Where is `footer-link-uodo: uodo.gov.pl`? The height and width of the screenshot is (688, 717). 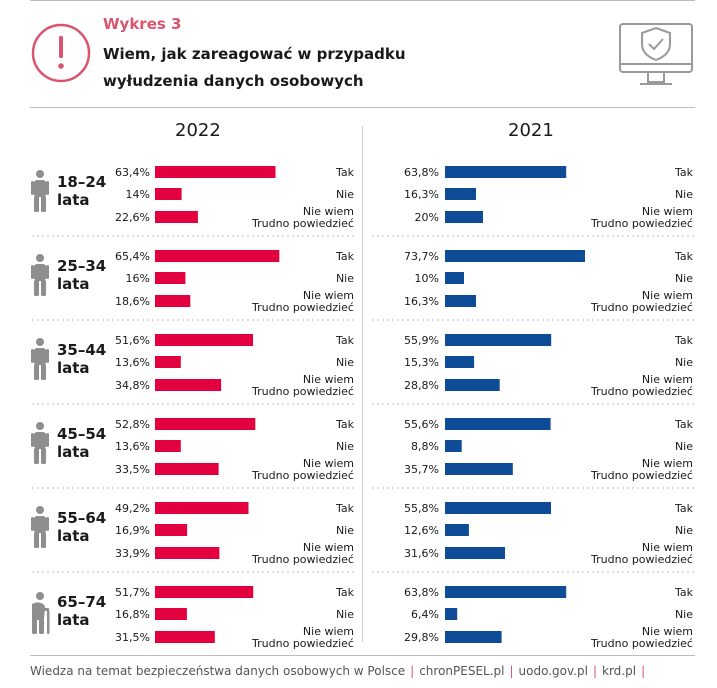 footer-link-uodo: uodo.gov.pl is located at coordinates (553, 671).